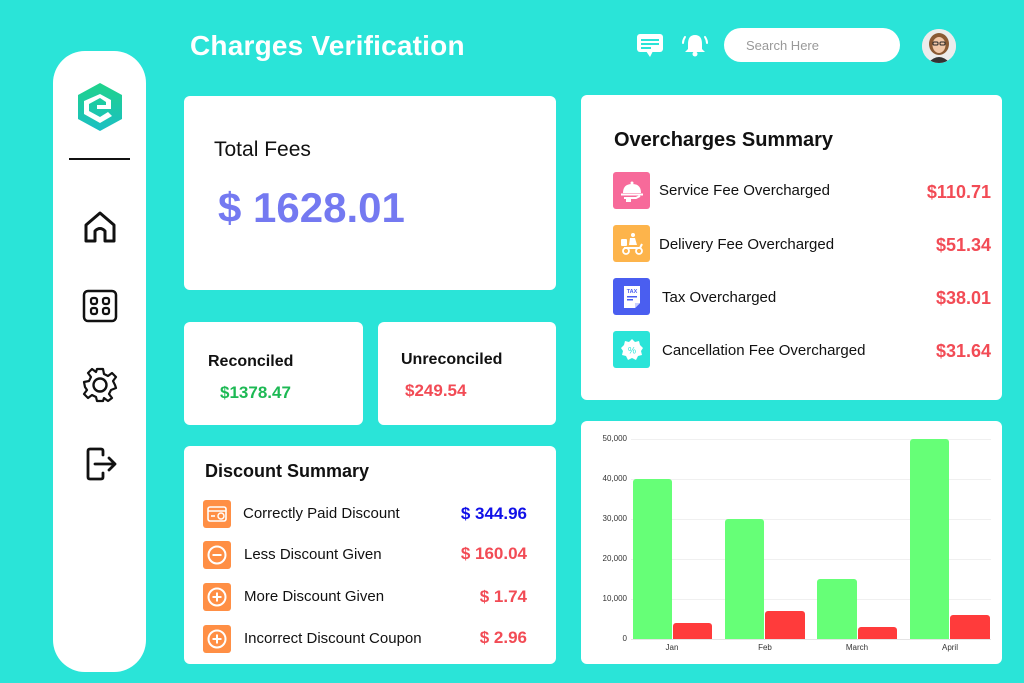 The height and width of the screenshot is (683, 1024). Describe the element at coordinates (503, 637) in the screenshot. I see `discount-value: $ 2.96` at that location.